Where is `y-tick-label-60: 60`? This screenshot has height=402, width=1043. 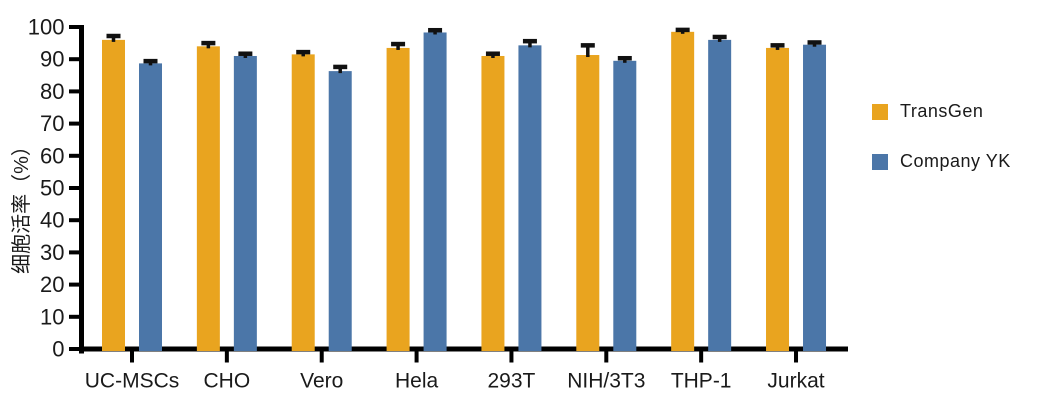 y-tick-label-60: 60 is located at coordinates (52, 155).